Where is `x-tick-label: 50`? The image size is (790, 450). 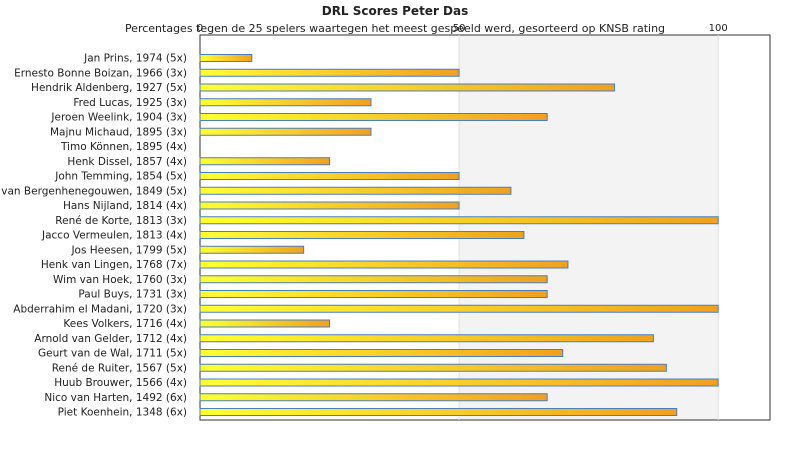
x-tick-label: 50 is located at coordinates (459, 28).